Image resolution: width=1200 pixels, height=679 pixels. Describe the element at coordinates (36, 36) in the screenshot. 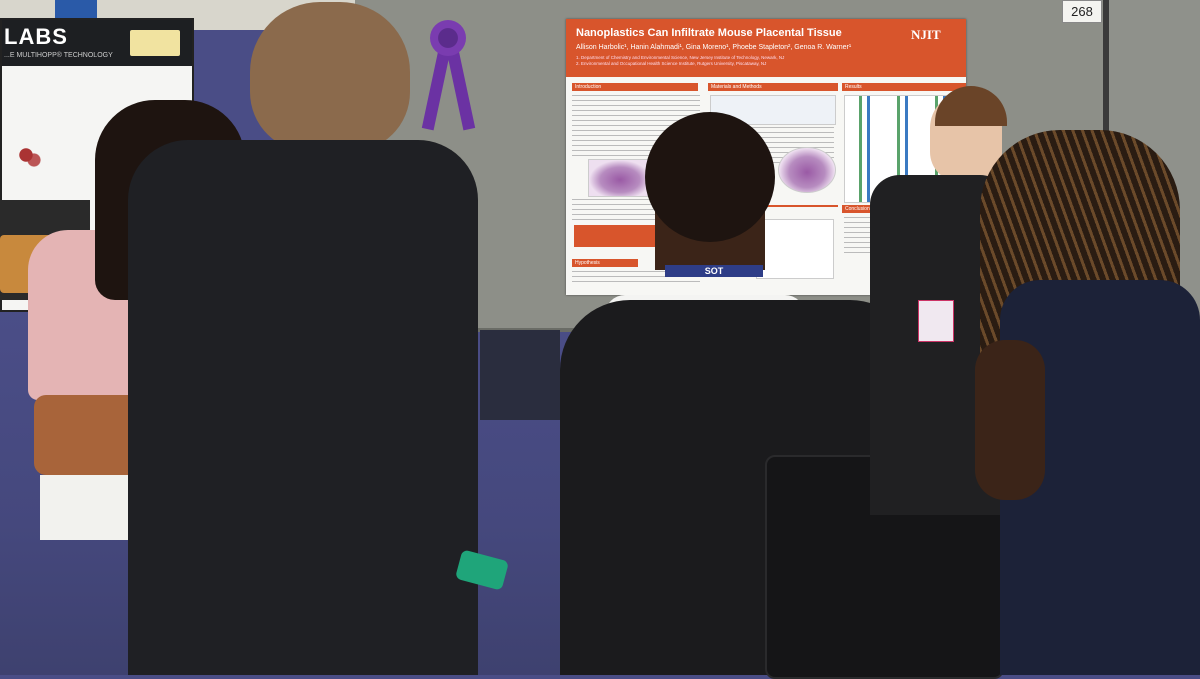

I see `exhibit-title: LABS` at that location.